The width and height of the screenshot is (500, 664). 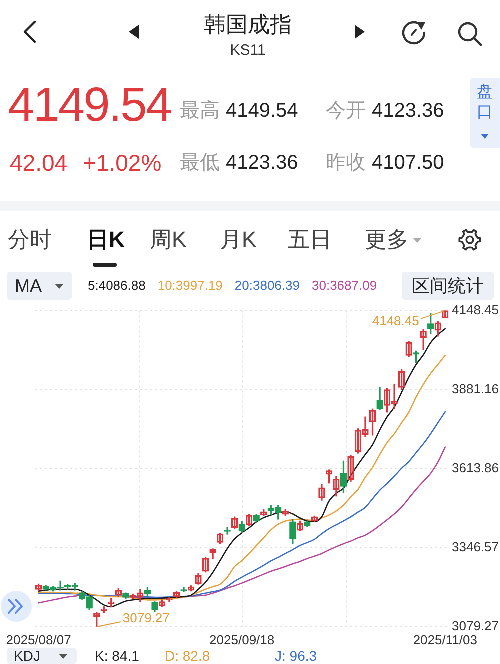 I want to click on text: MA, so click(x=28, y=286).